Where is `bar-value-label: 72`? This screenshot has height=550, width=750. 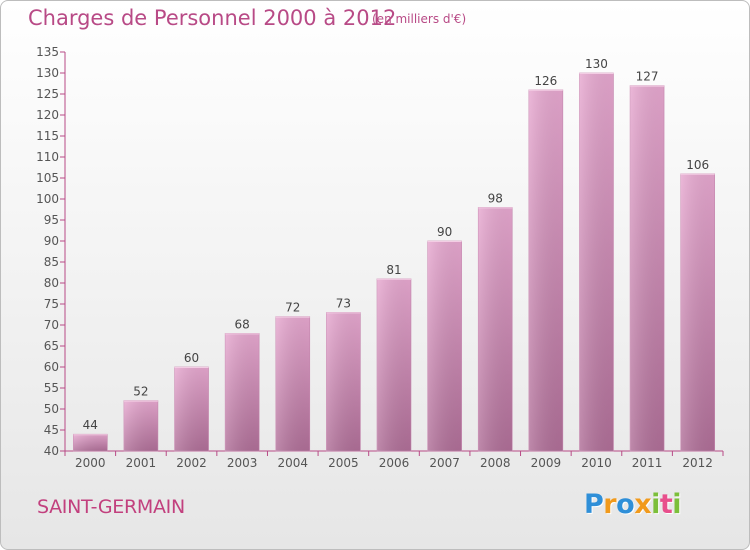 bar-value-label: 72 is located at coordinates (292, 308).